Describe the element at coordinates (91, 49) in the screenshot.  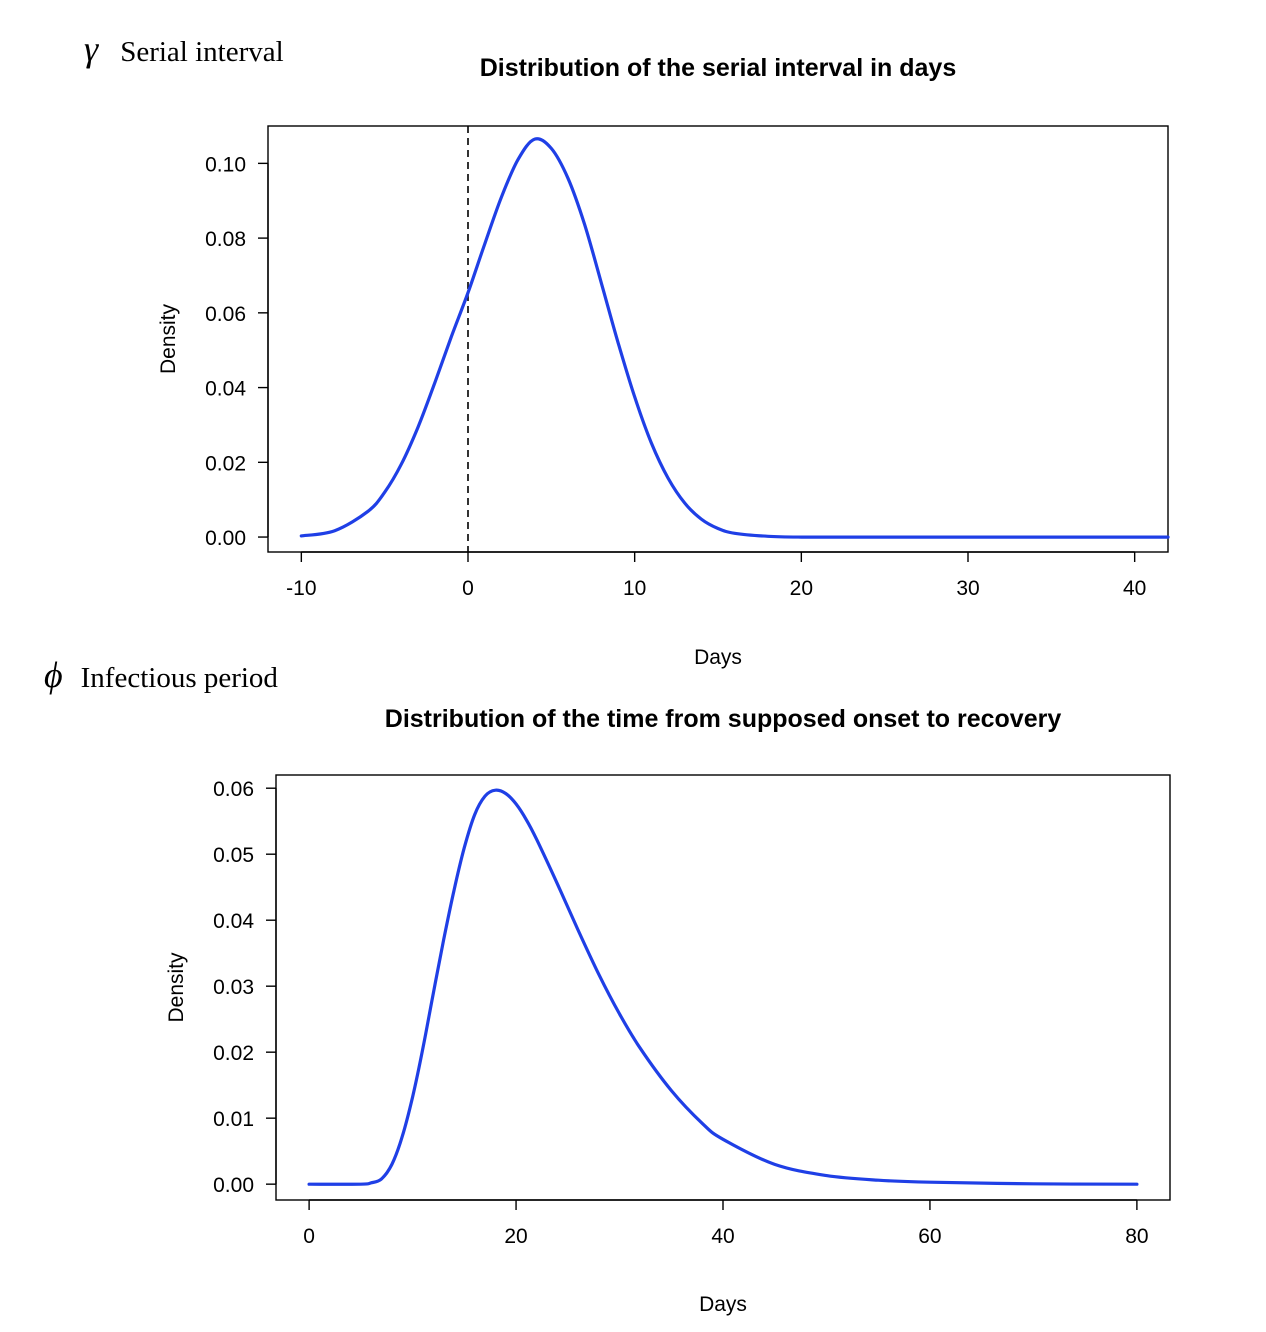
I see `gamma-symbol: γ` at that location.